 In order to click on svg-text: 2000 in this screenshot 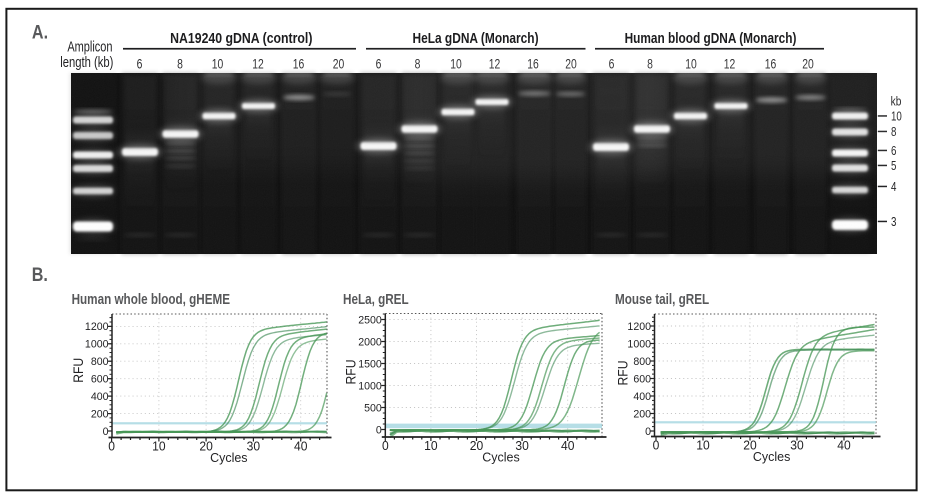, I will do `click(370, 342)`.